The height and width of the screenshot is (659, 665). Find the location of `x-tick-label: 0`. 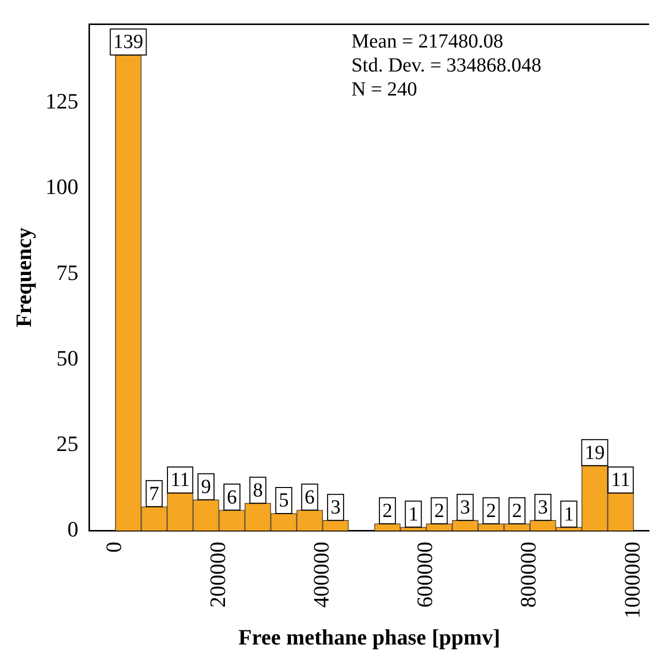

x-tick-label: 0 is located at coordinates (113, 547).